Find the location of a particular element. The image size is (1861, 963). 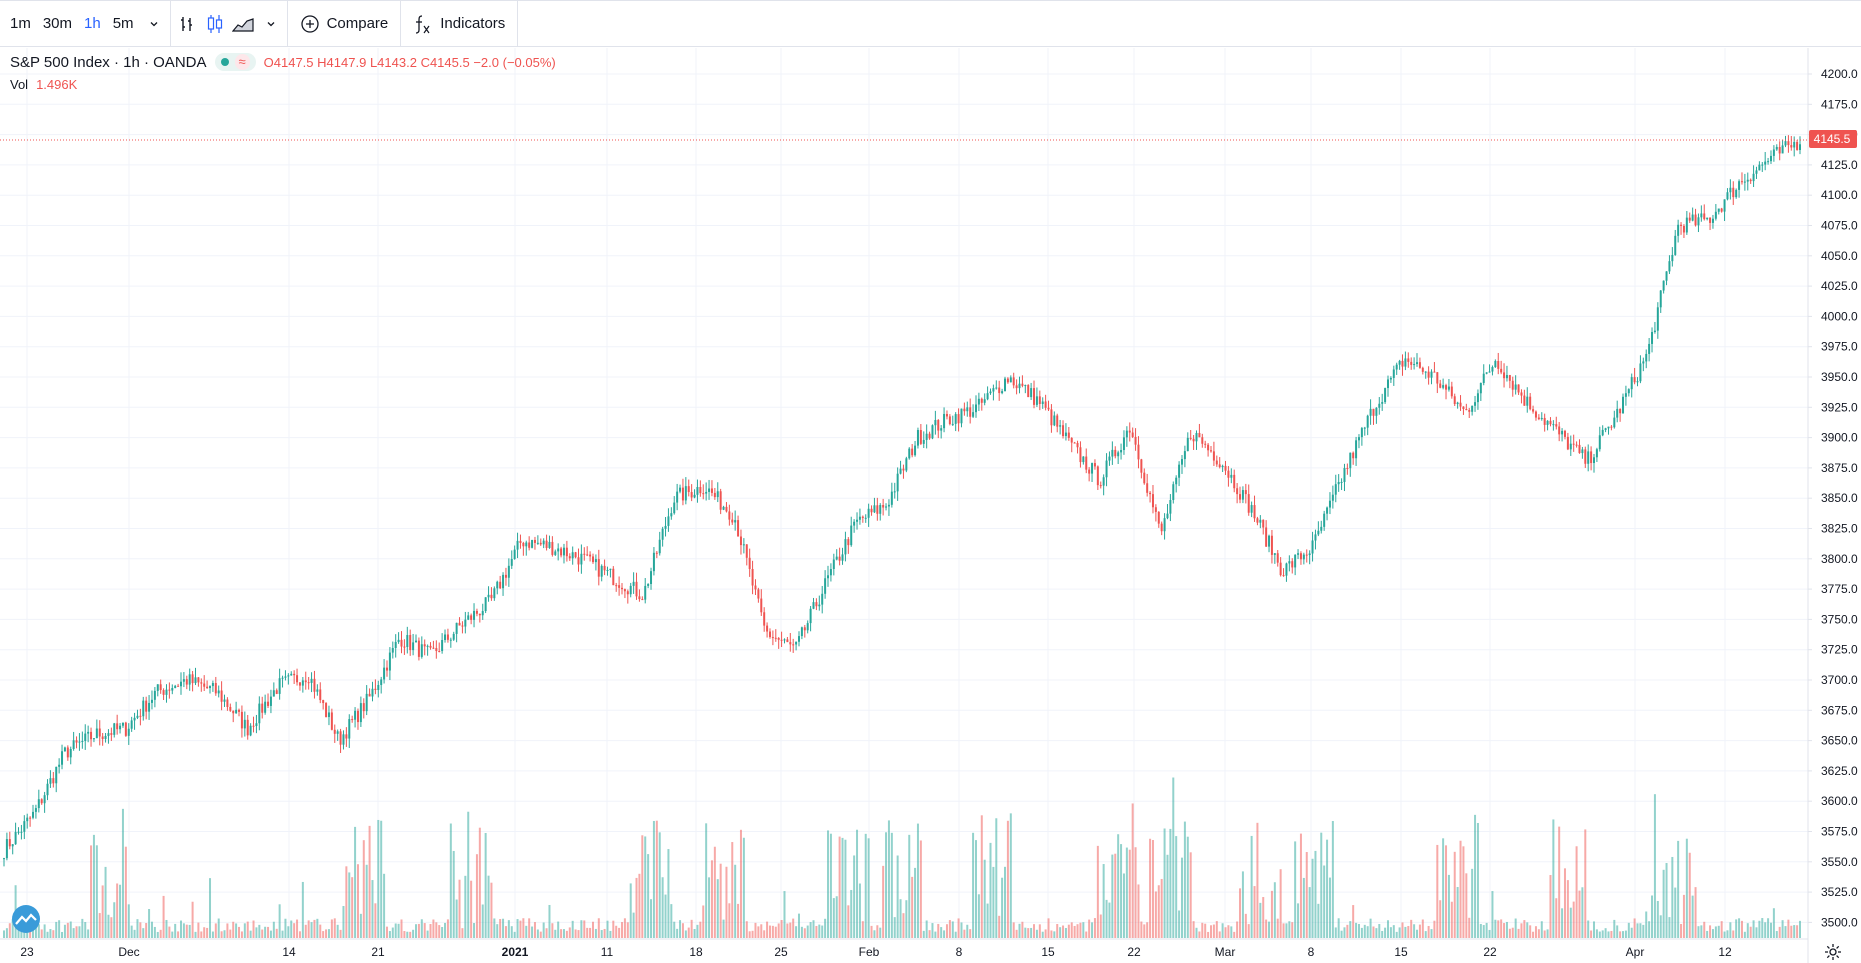

symbol-title: S&P 500 Index · 1h · OANDA is located at coordinates (108, 62).